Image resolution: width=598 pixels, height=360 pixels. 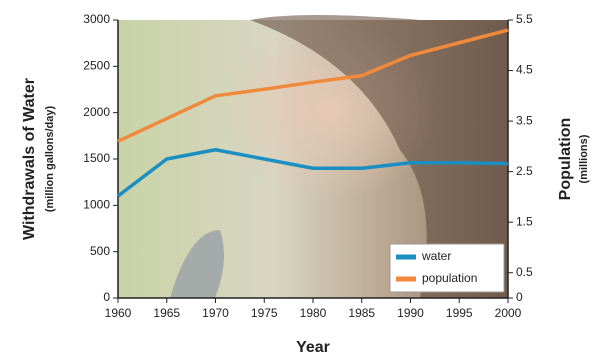 I want to click on y-tick-label: 2500, so click(x=96, y=66).